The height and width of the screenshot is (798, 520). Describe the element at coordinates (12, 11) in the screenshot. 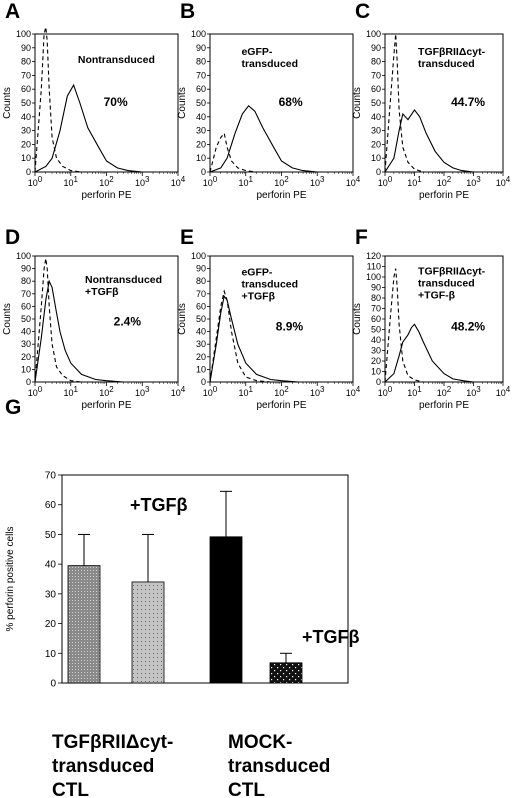

I see `panel-letter: A` at that location.